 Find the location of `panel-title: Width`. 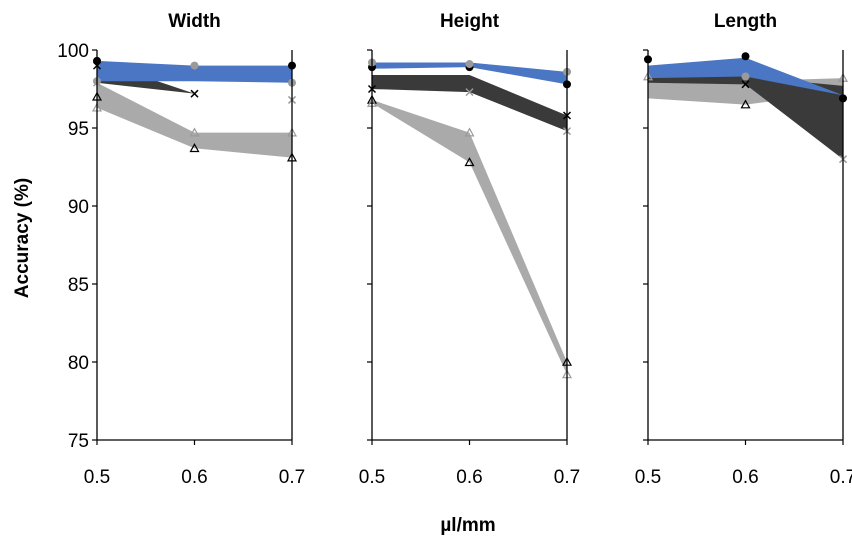

panel-title: Width is located at coordinates (194, 21).